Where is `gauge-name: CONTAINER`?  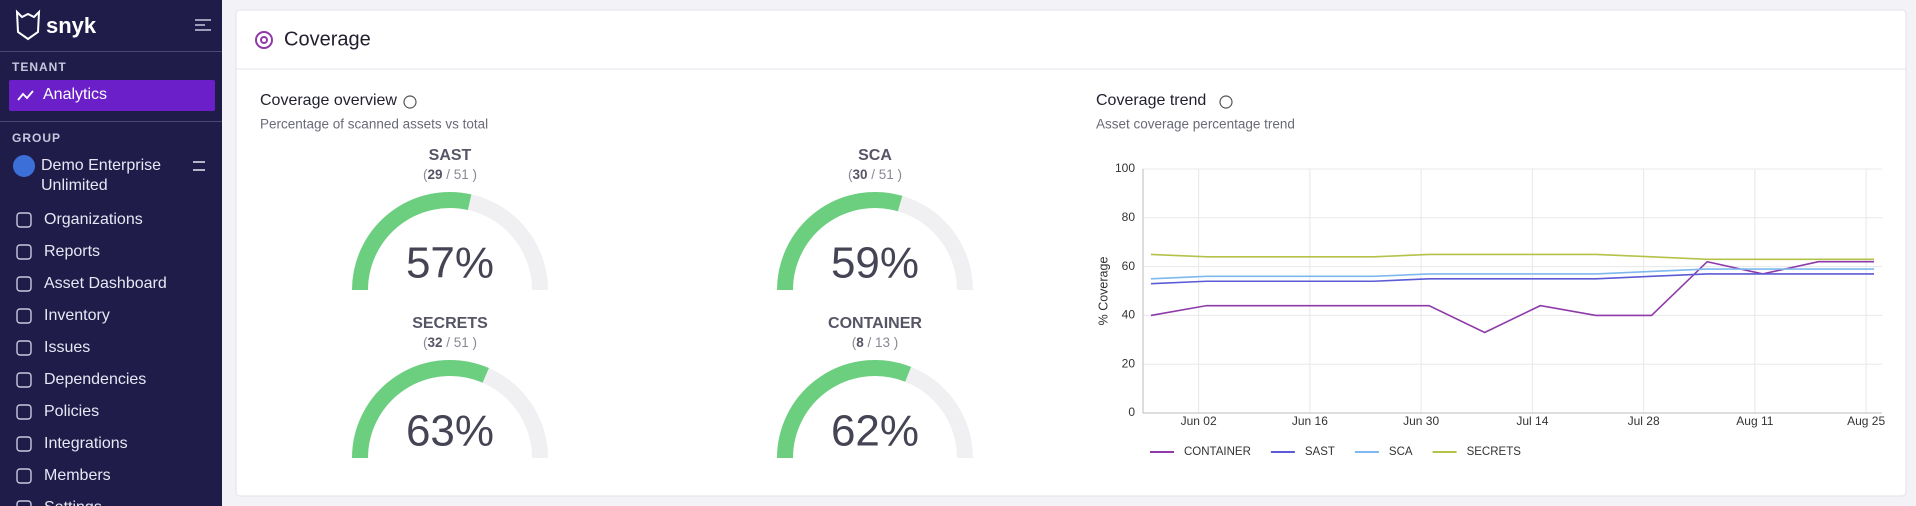
gauge-name: CONTAINER is located at coordinates (875, 323).